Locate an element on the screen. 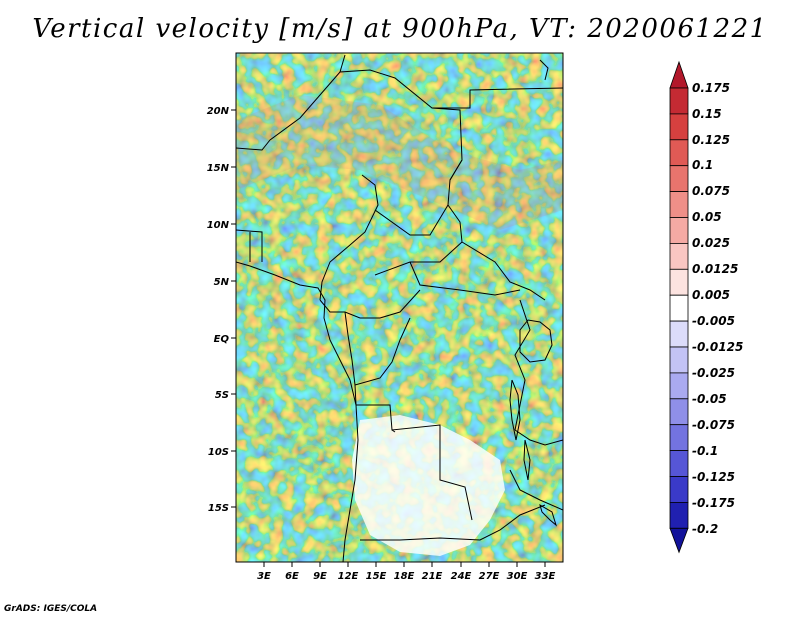 Image resolution: width=800 pixels, height=618 pixels. colorbar-label: -0.1 is located at coordinates (705, 451).